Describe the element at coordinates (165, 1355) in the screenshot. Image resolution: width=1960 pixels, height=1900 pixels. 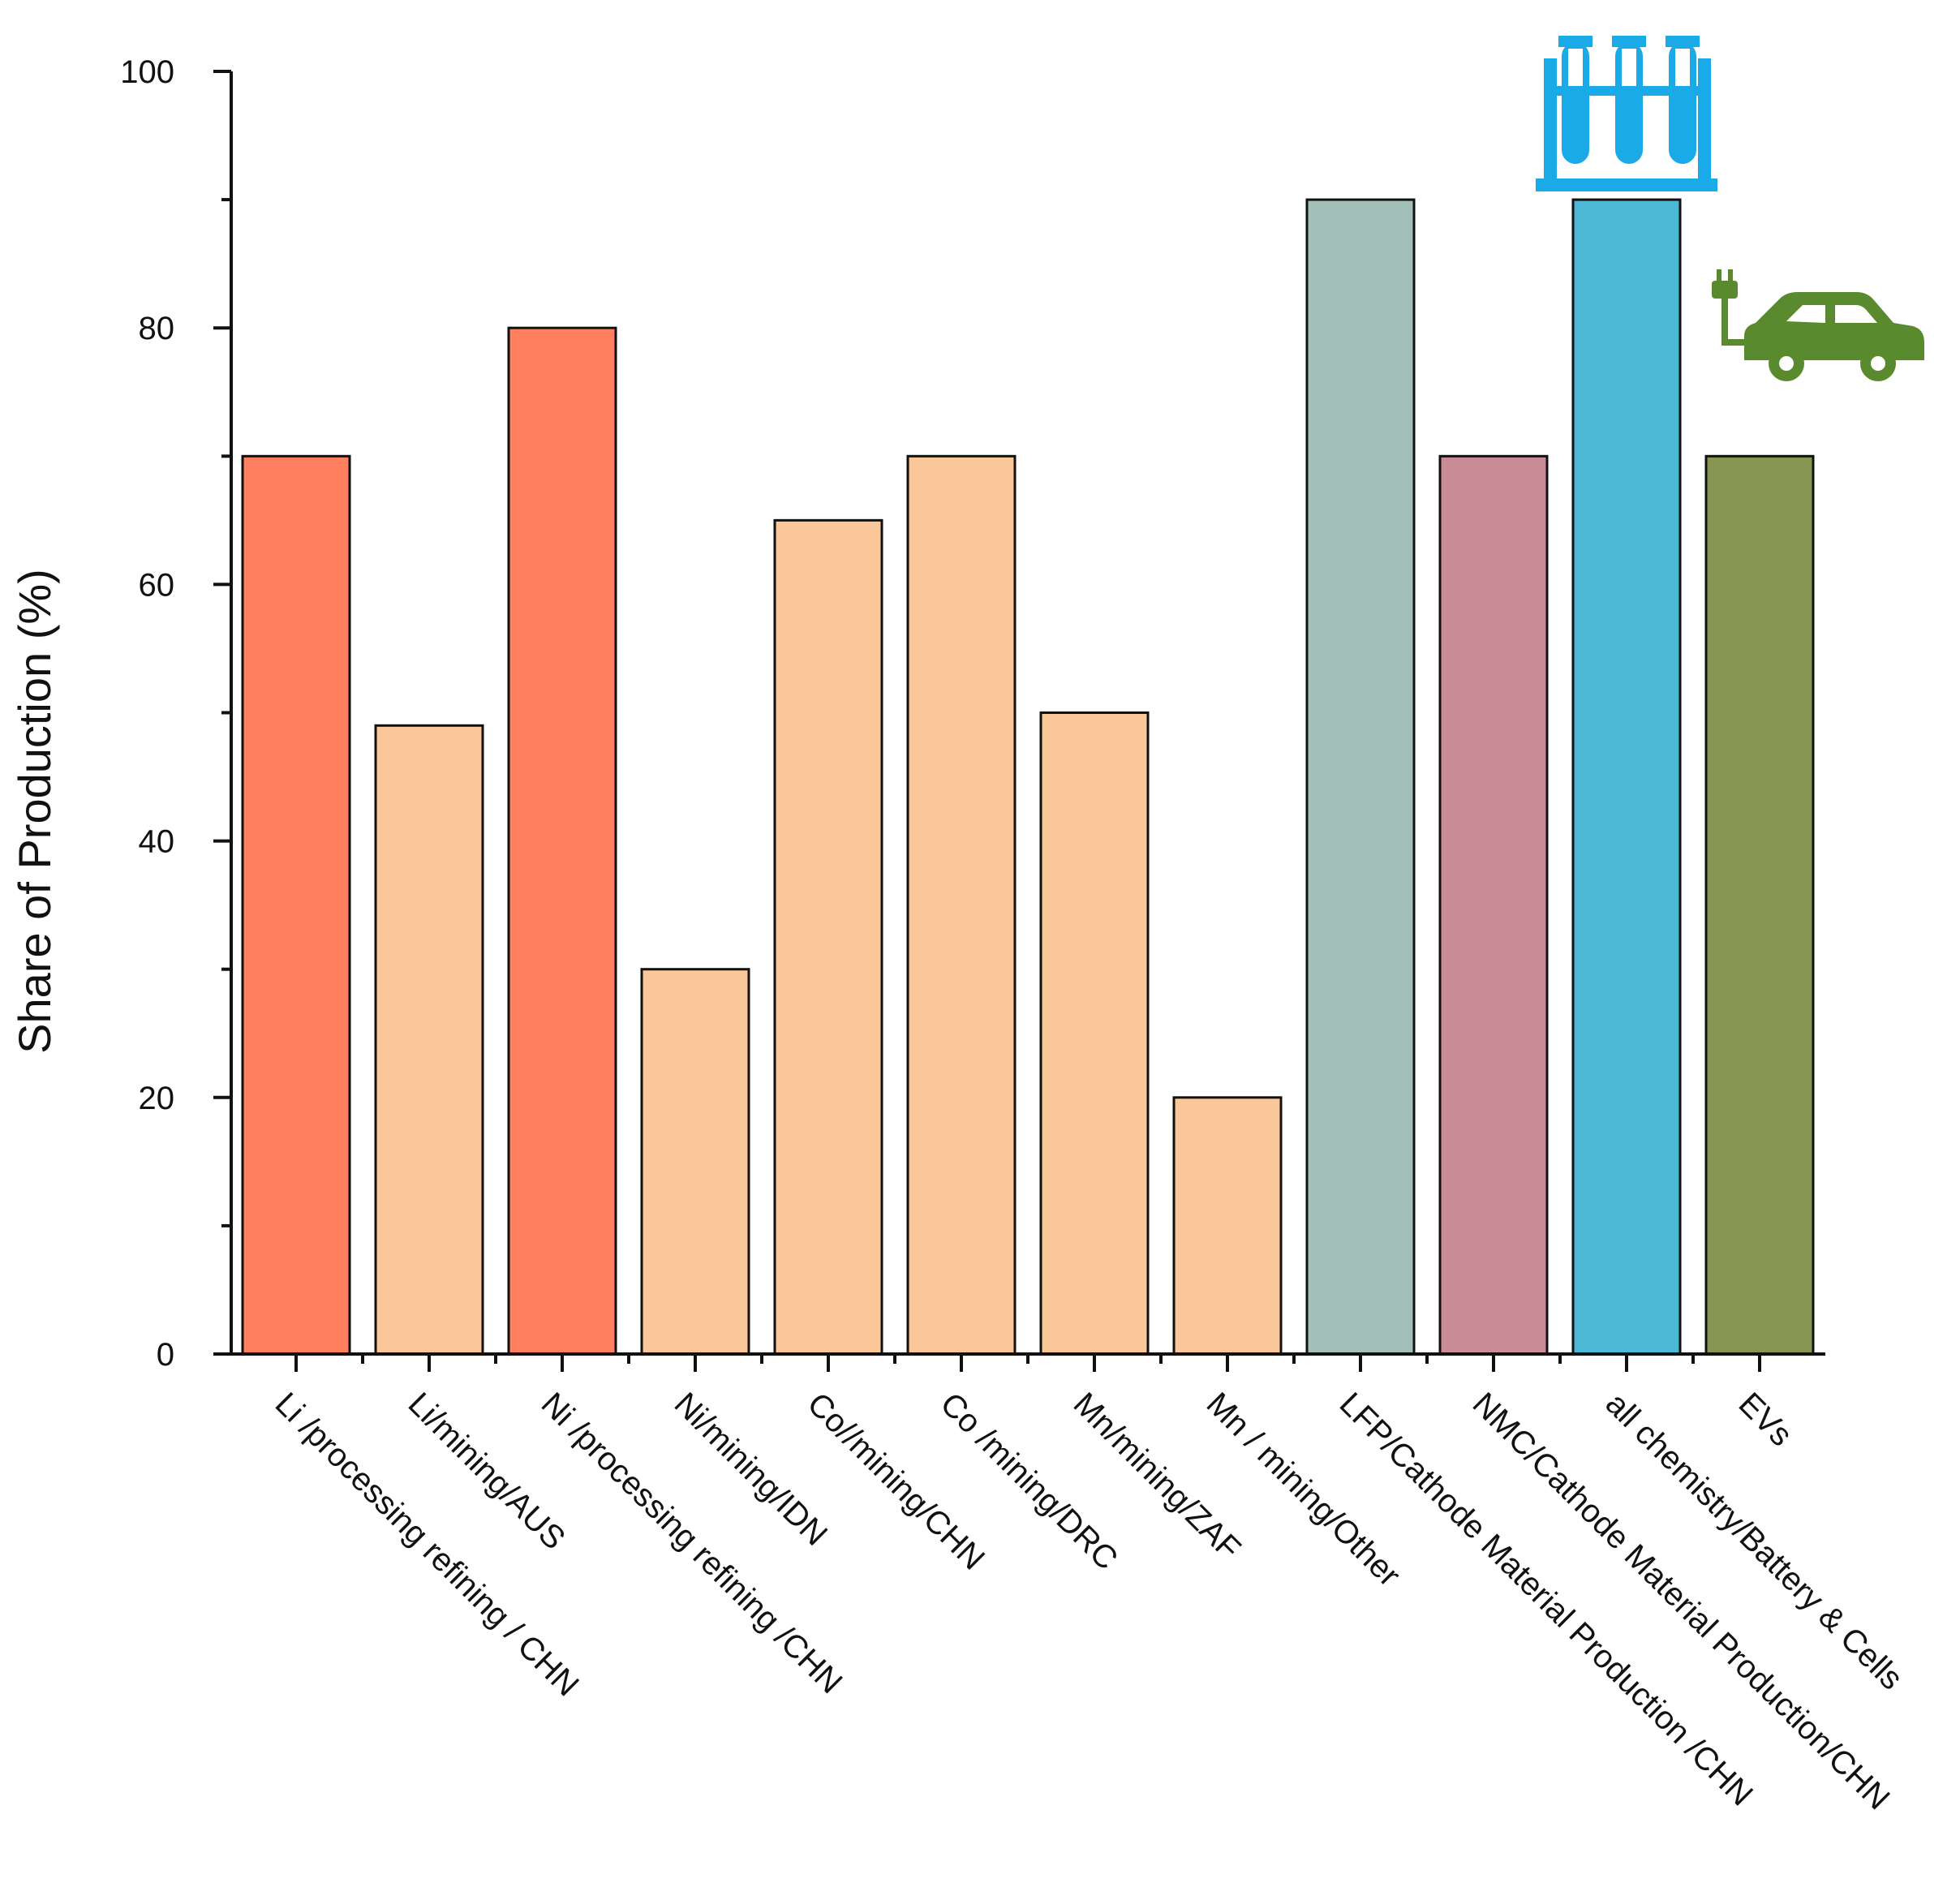
I see `y-tick-label: 0` at that location.